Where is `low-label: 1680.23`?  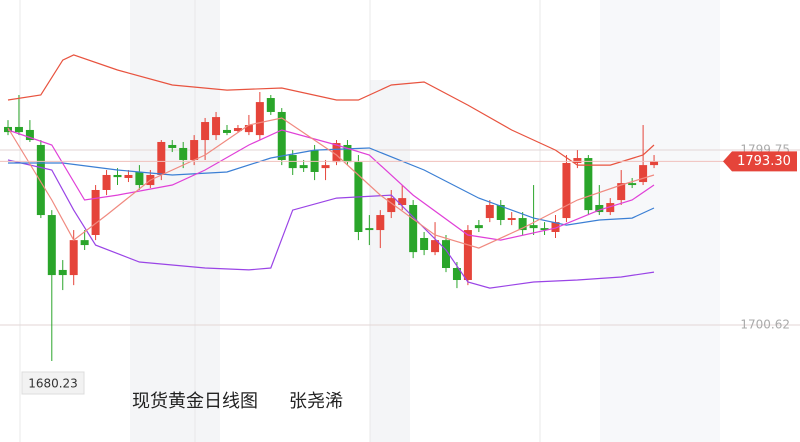 low-label: 1680.23 is located at coordinates (53, 384).